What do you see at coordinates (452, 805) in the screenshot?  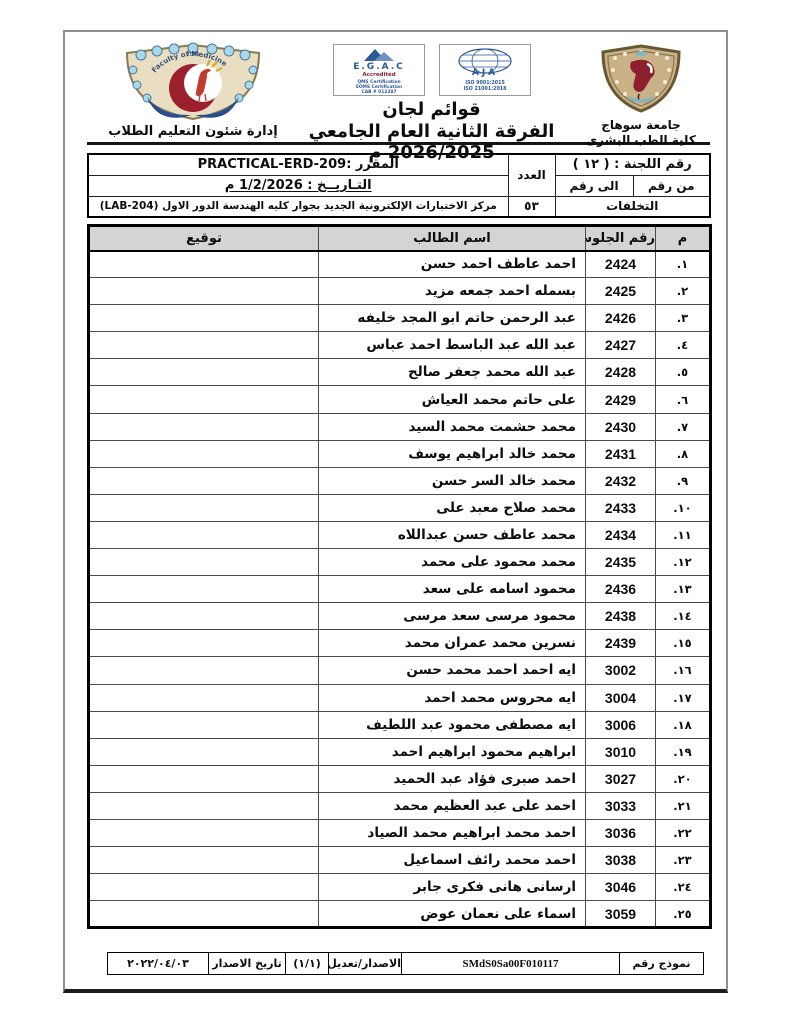 I see `row-student-name: احمد على عبد العظيم محمد` at bounding box center [452, 805].